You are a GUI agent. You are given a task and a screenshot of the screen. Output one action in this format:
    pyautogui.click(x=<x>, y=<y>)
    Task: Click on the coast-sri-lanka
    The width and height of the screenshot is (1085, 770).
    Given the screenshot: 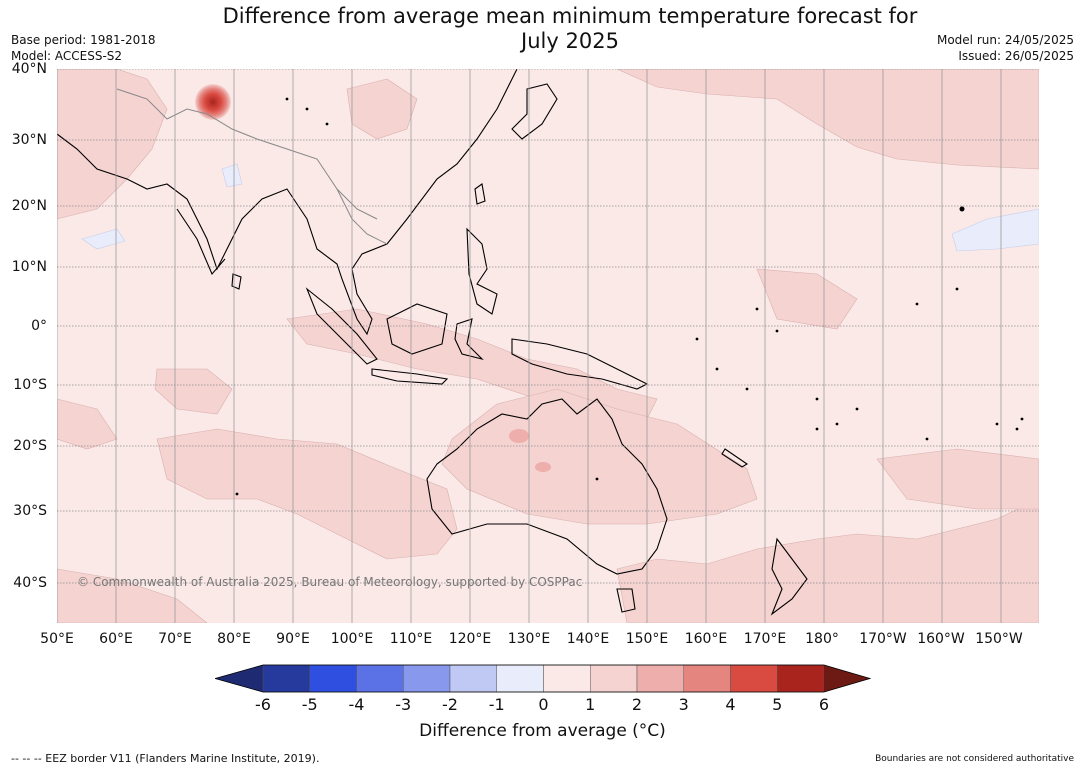 What is the action you would take?
    pyautogui.click(x=236, y=281)
    